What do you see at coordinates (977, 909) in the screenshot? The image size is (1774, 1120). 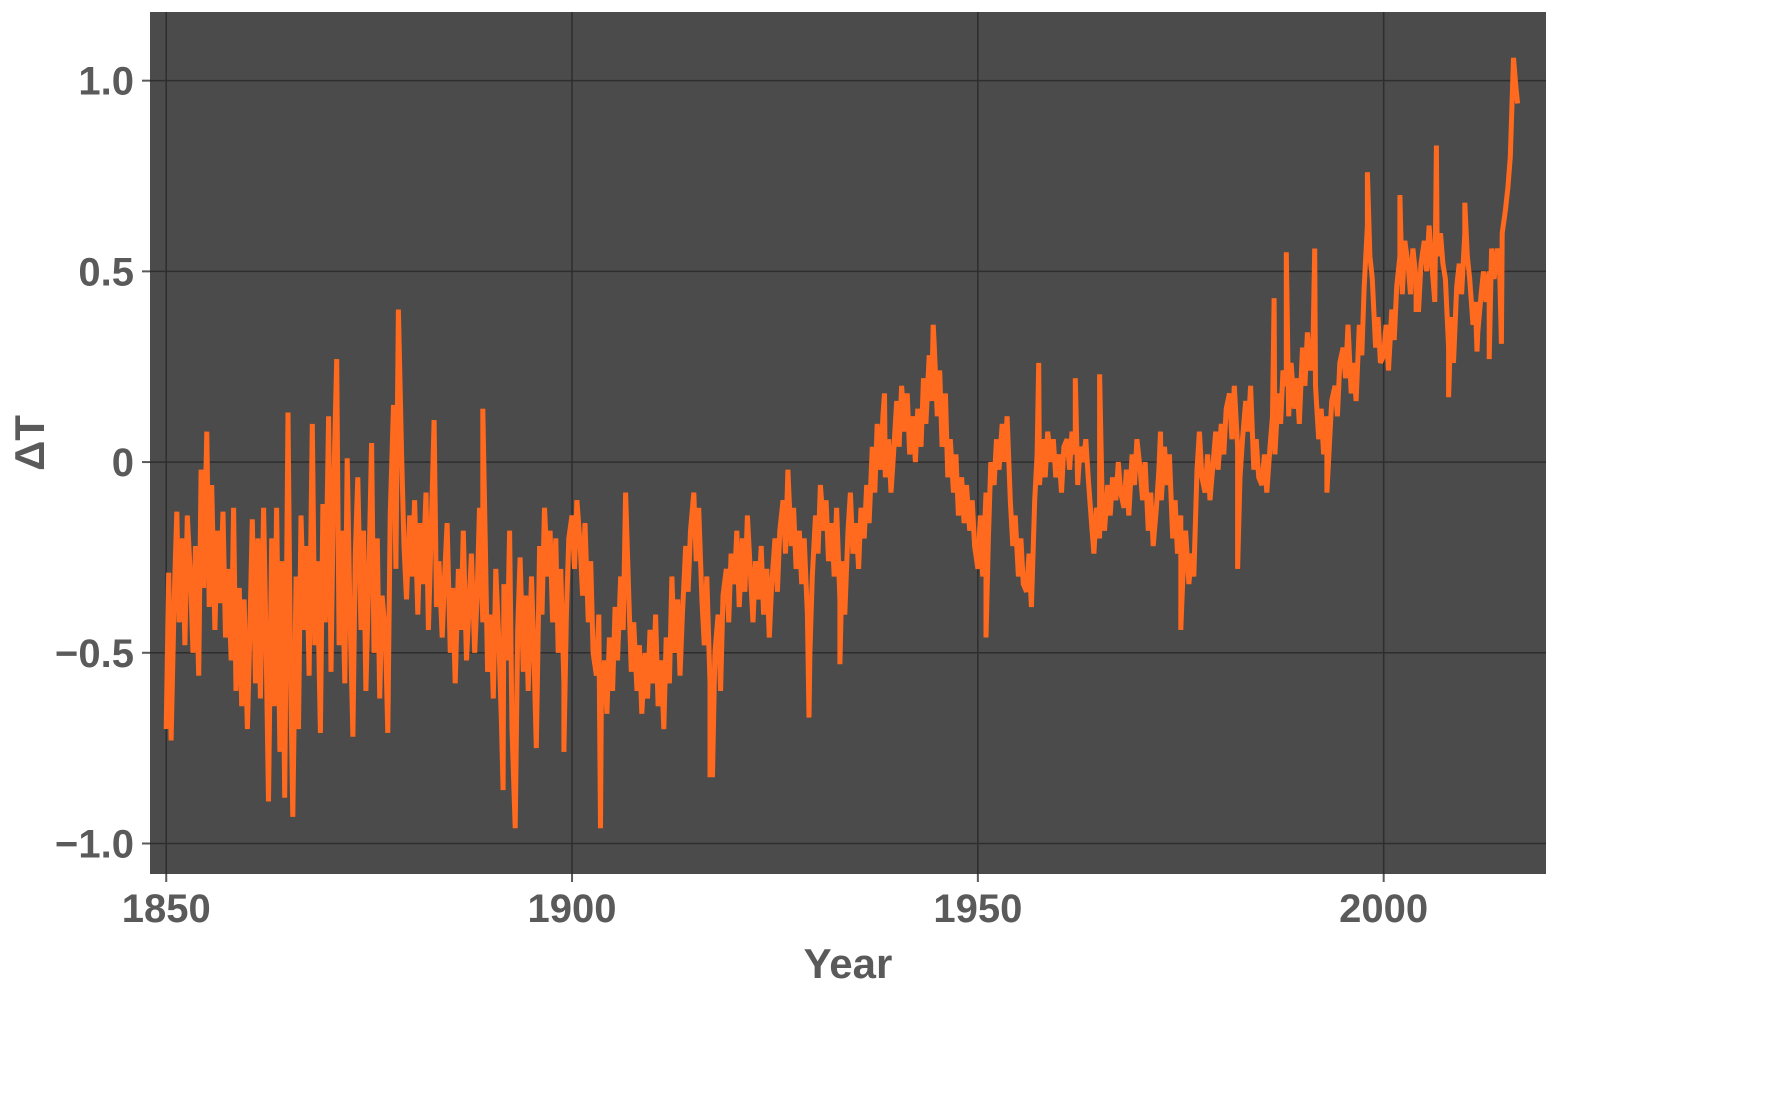 I see `x-tick-label-1950: 1950` at bounding box center [977, 909].